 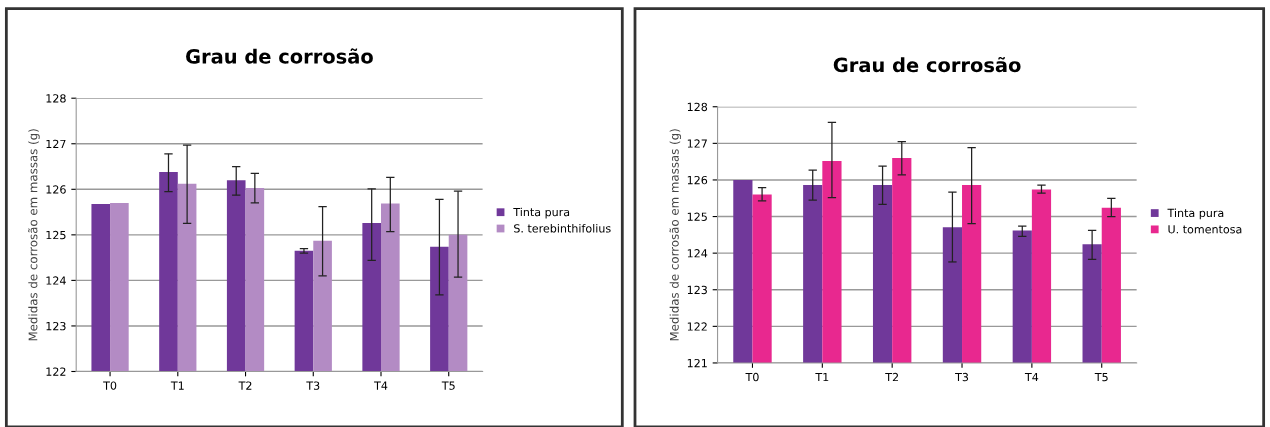 I want to click on y-tick-label: 121, so click(x=697, y=363).